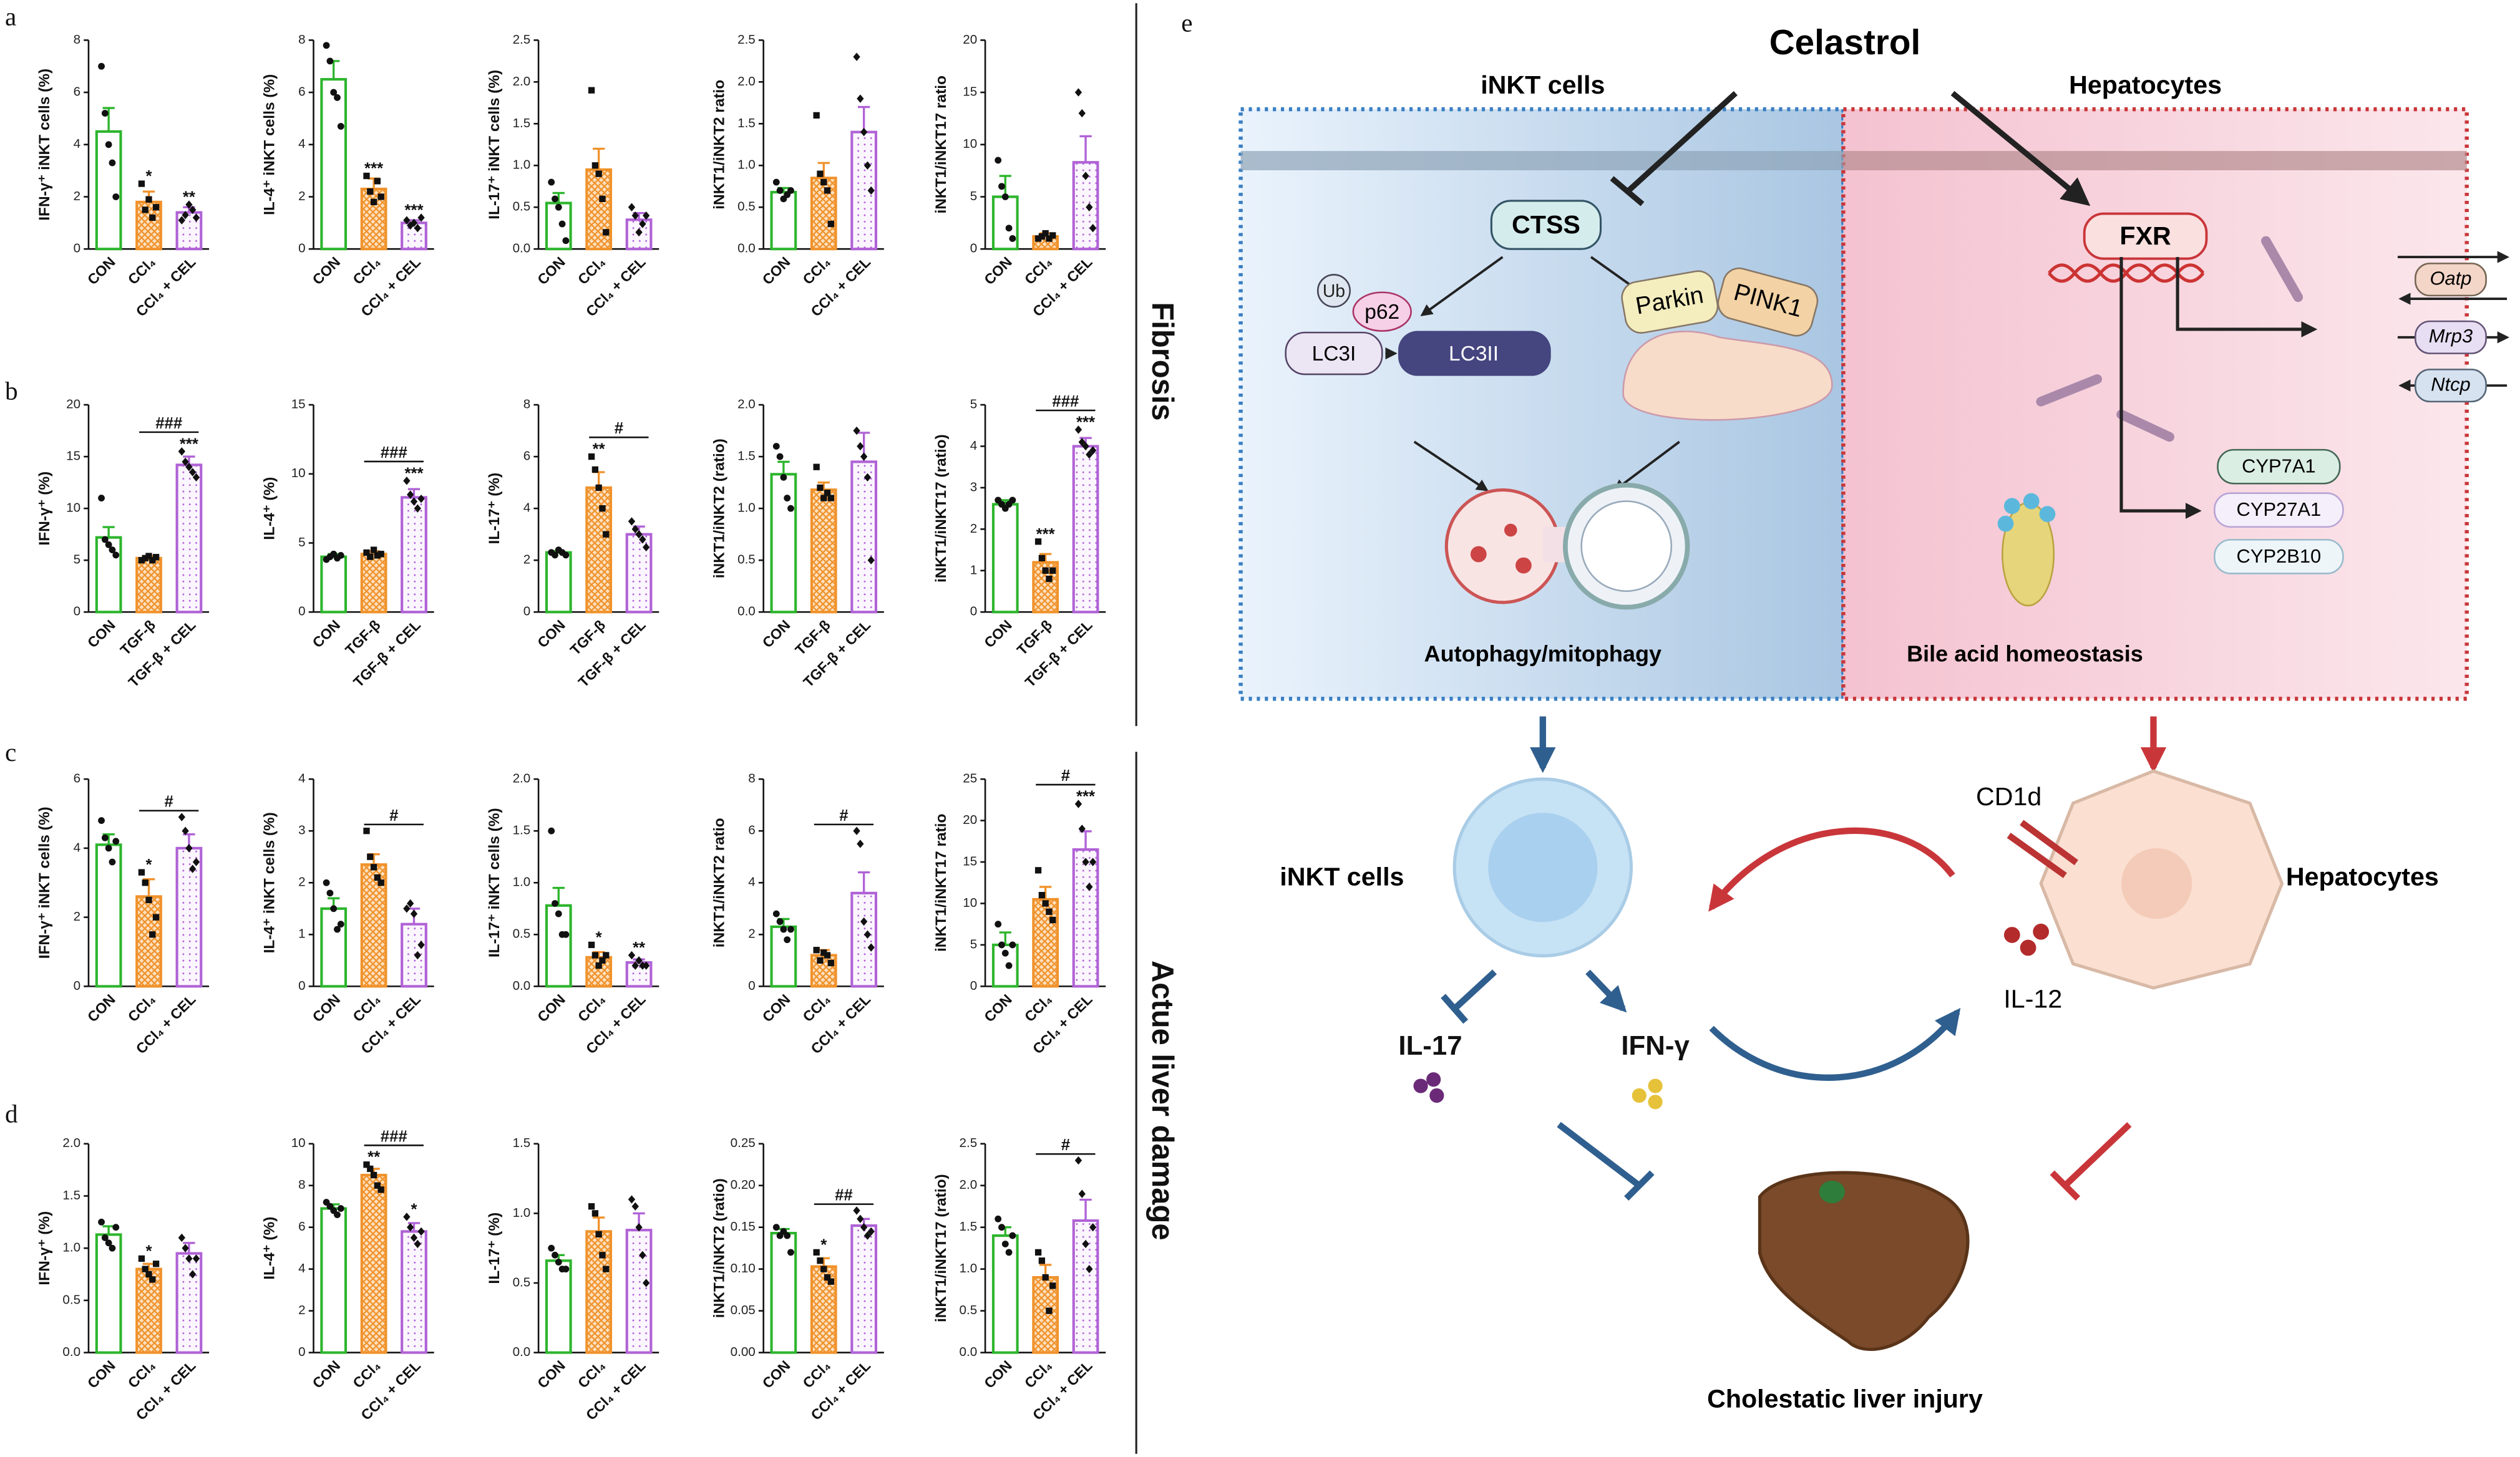  I want to click on y-tick-label: 0.0, so click(746, 611).